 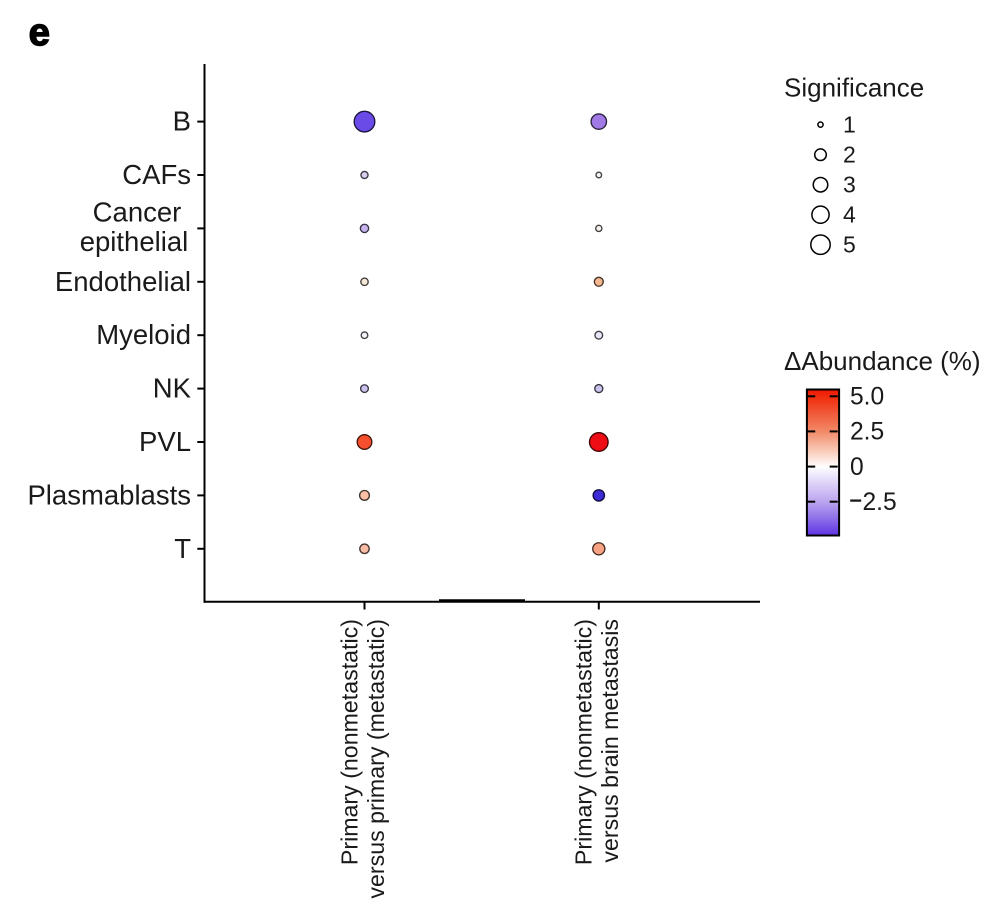 What do you see at coordinates (137, 212) in the screenshot?
I see `svg-text: Cancer` at bounding box center [137, 212].